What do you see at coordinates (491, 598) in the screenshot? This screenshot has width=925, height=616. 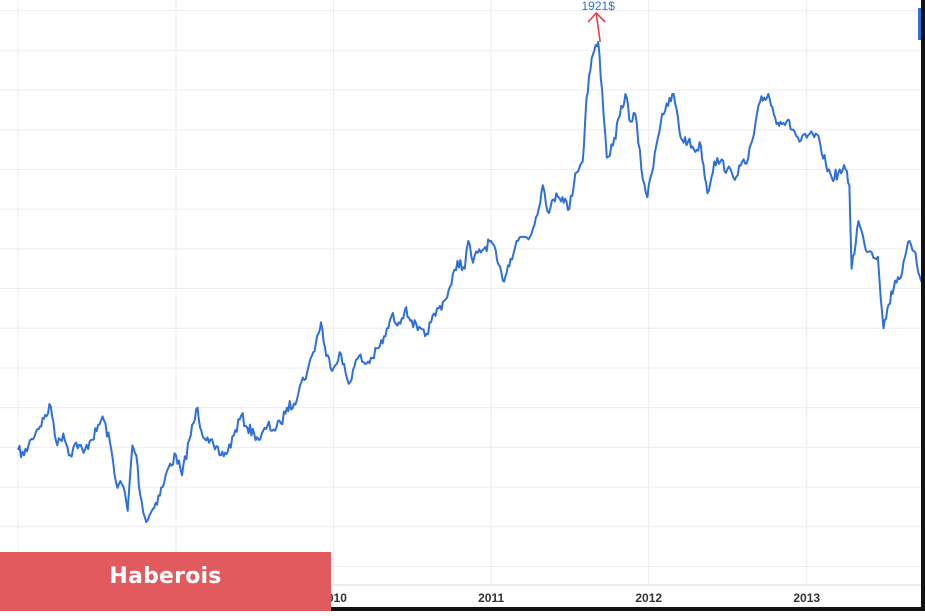 I see `x-tick-label-2011: 2011` at bounding box center [491, 598].